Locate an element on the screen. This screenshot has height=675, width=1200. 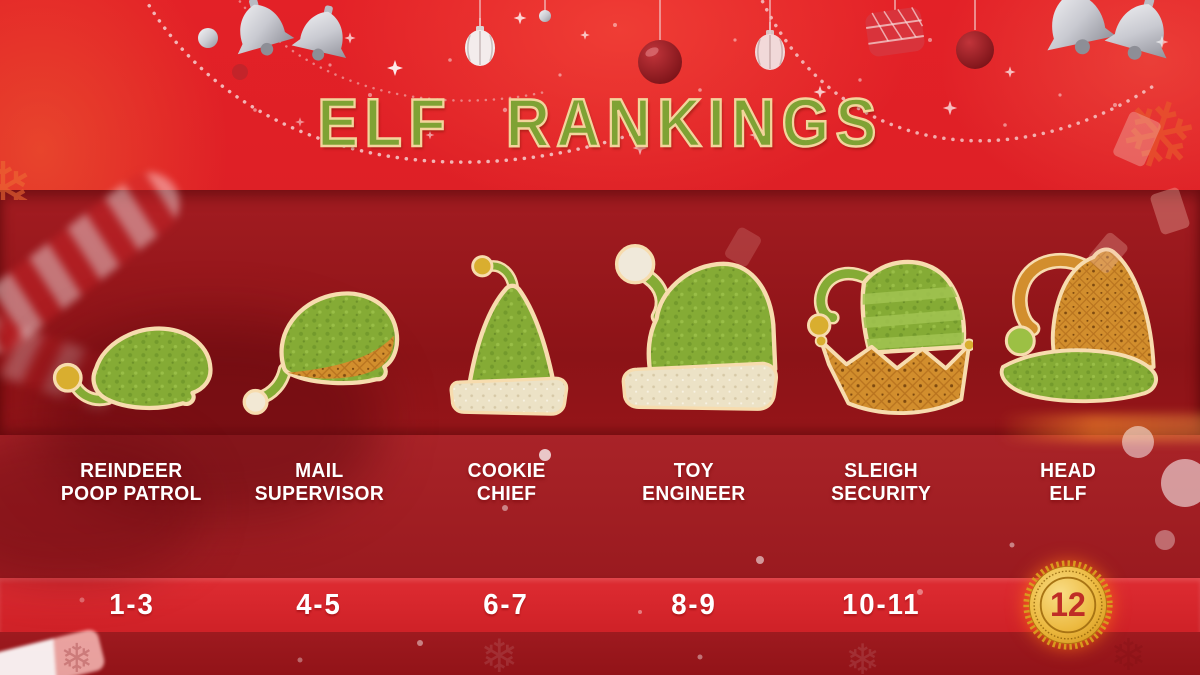
role-line-2: POOP PATROL is located at coordinates (132, 494).